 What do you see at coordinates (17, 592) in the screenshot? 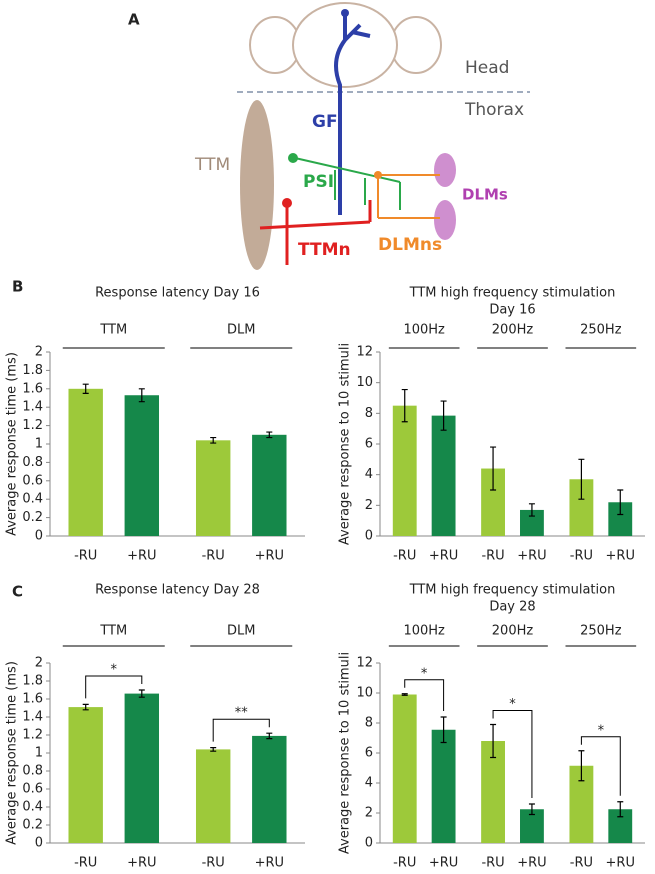
I see `panel-label: C` at bounding box center [17, 592].